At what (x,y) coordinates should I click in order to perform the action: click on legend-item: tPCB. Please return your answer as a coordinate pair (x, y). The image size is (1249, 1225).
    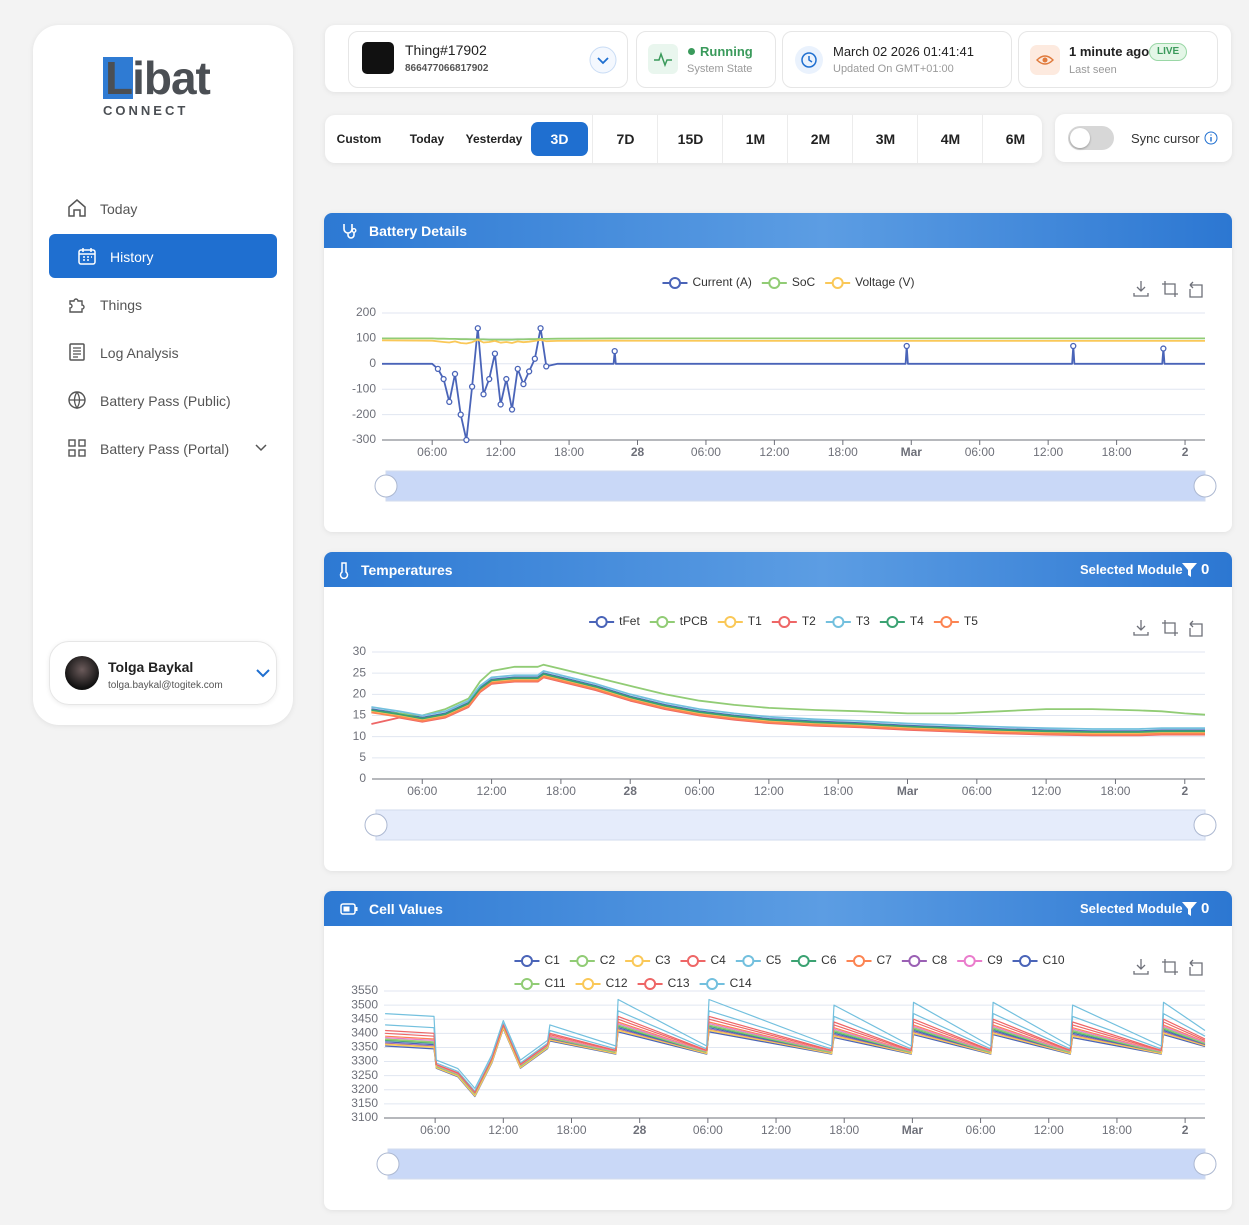
    Looking at the image, I should click on (678, 621).